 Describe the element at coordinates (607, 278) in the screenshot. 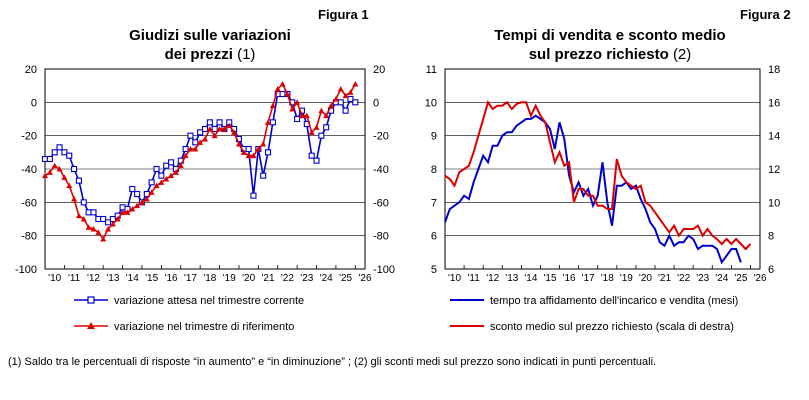

I see `x-tick-label: '18` at that location.